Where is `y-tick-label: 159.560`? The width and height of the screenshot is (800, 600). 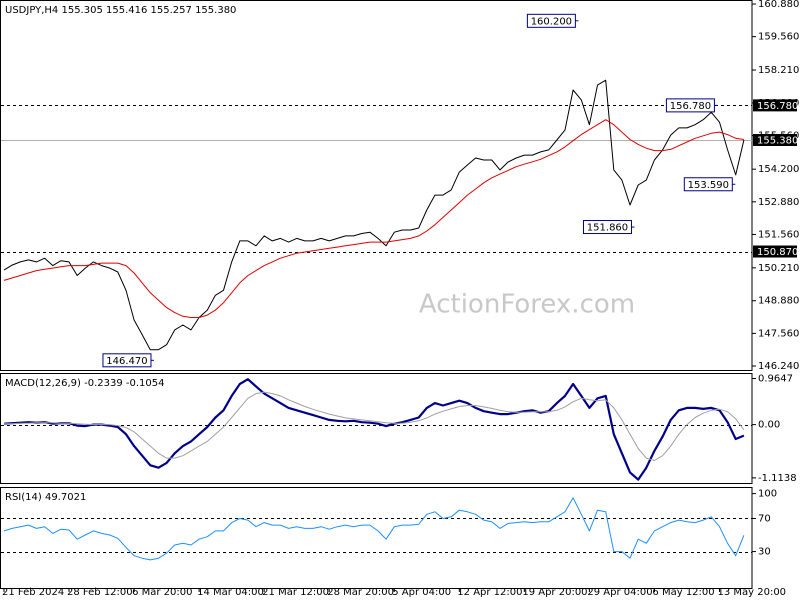
y-tick-label: 159.560 is located at coordinates (778, 37).